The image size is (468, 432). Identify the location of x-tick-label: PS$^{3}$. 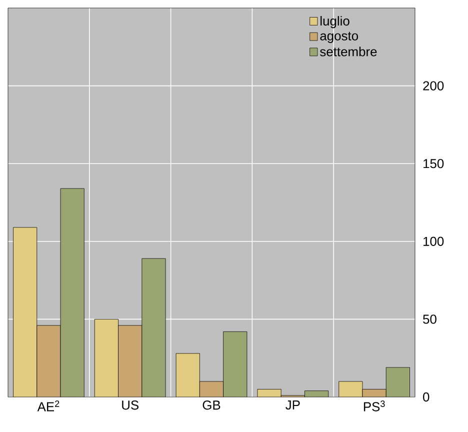
(374, 406).